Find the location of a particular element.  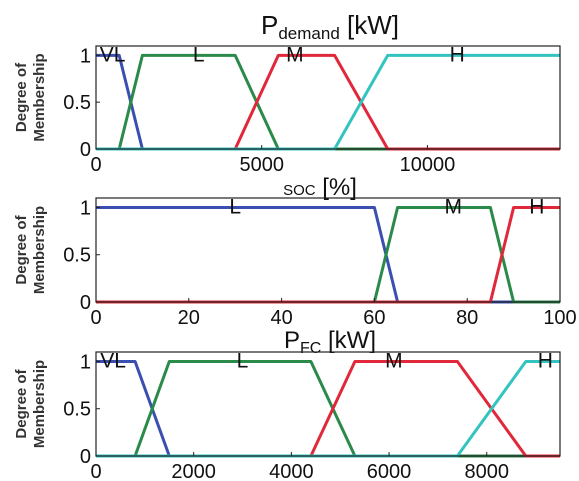

title-subscript: SOC is located at coordinates (299, 190).